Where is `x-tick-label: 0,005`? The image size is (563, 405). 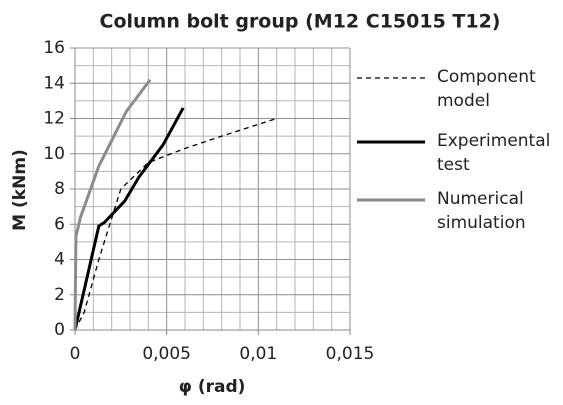
x-tick-label: 0,005 is located at coordinates (166, 354).